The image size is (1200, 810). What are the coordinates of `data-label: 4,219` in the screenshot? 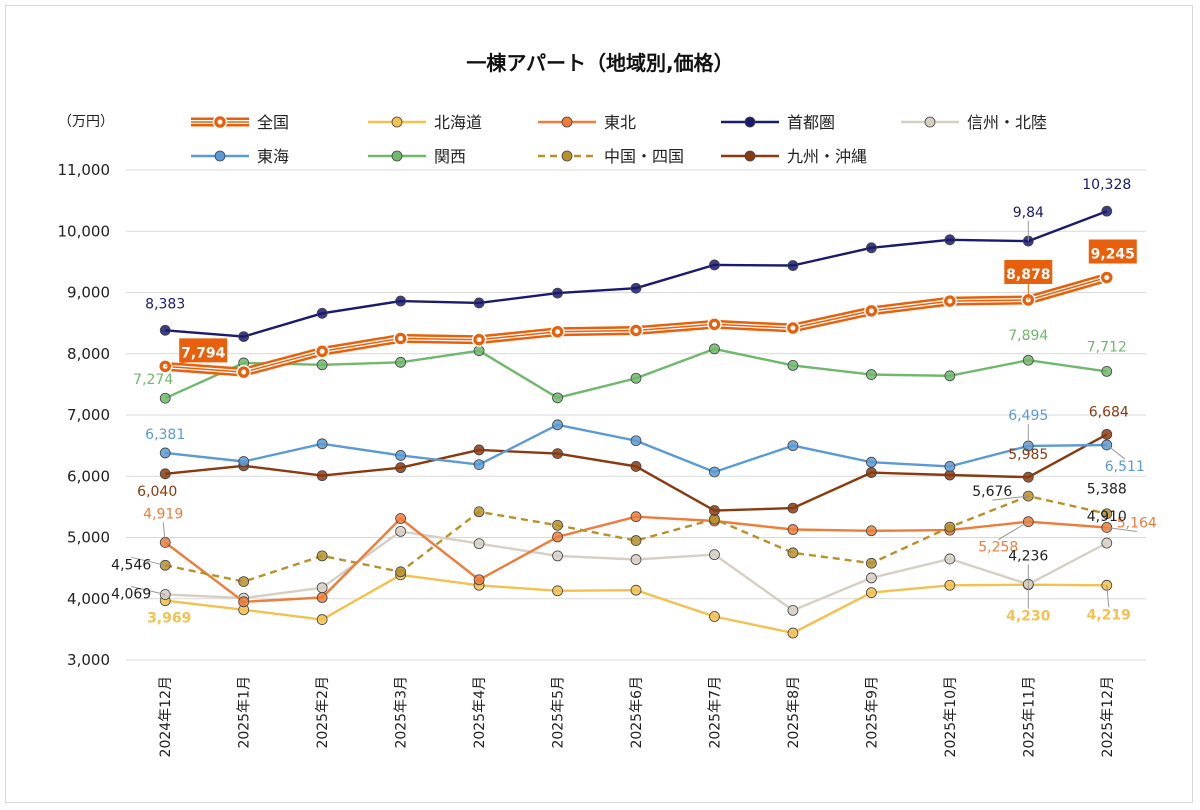 It's located at (1109, 615).